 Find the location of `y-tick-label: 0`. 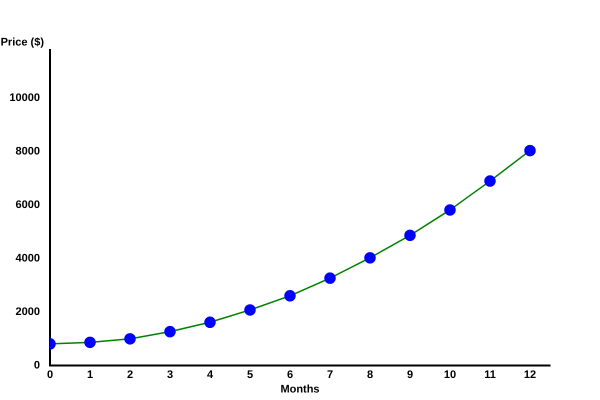

y-tick-label: 0 is located at coordinates (37, 366).